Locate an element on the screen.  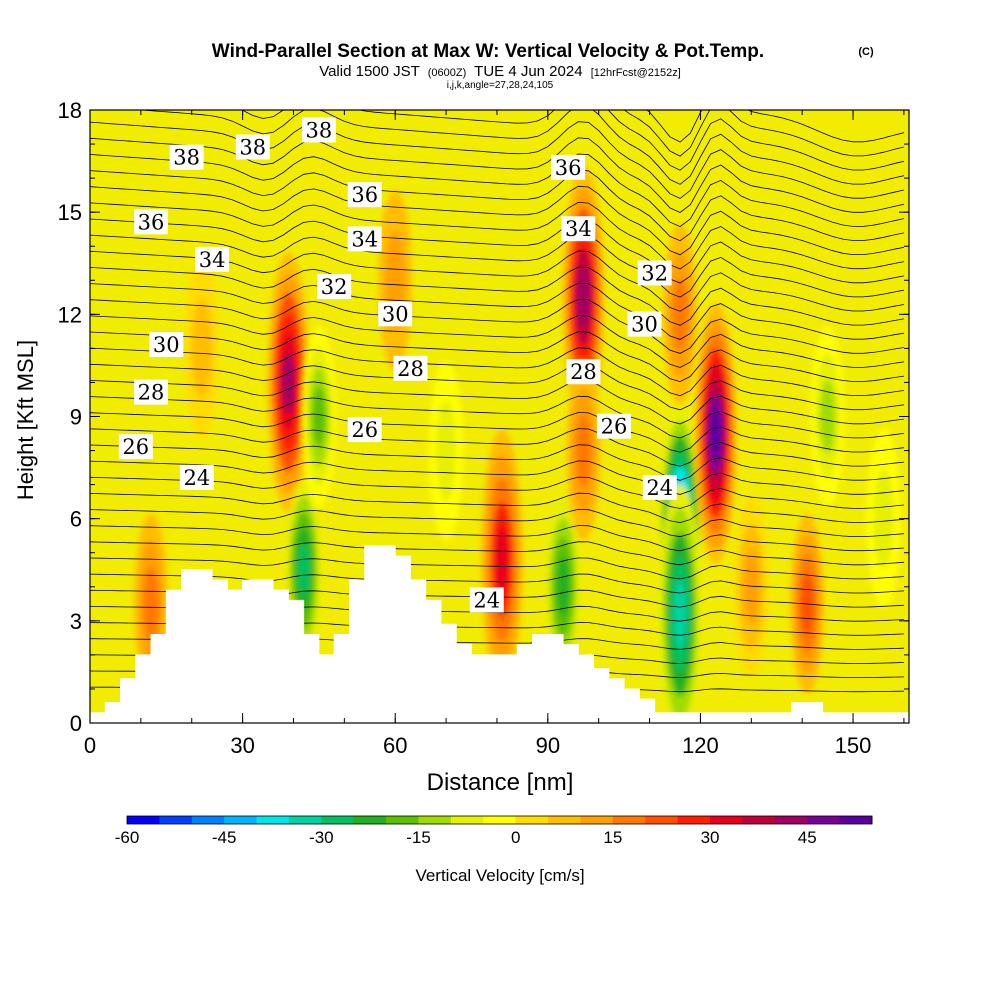
colorbar-tick-label: 0 is located at coordinates (515, 837).